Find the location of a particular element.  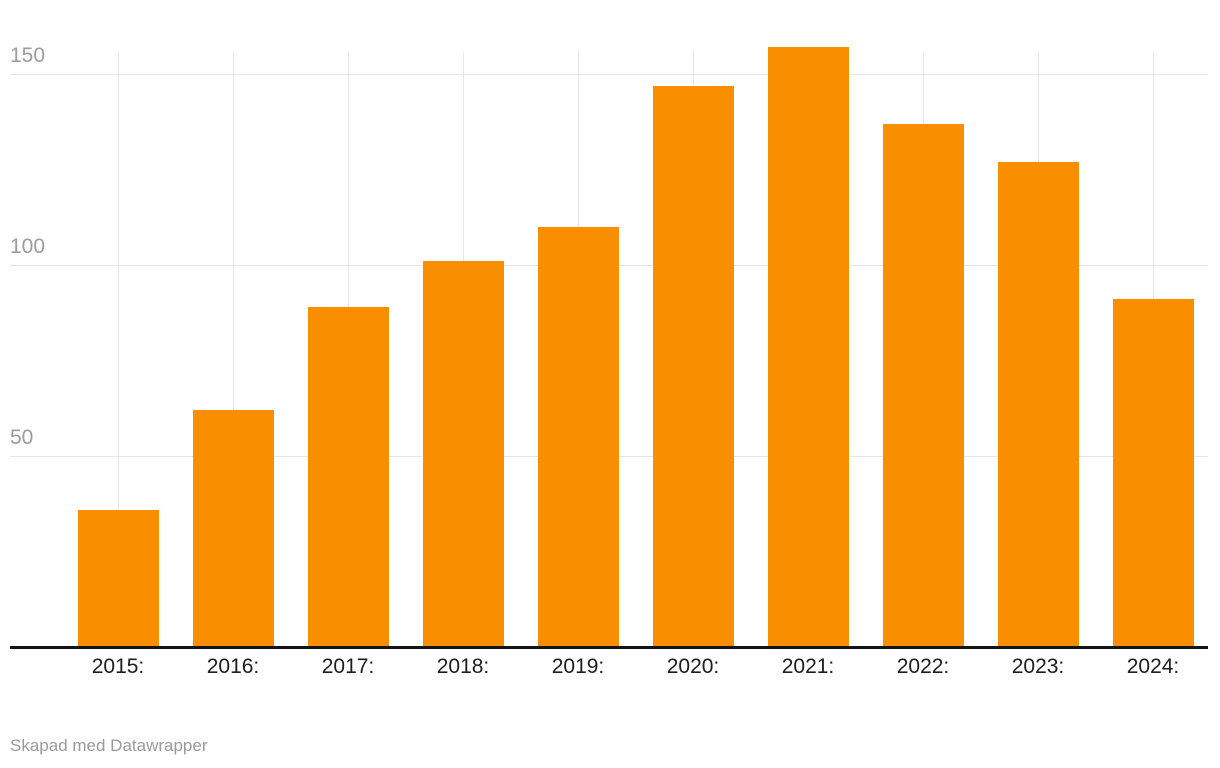

bar-2018 is located at coordinates (463, 454).